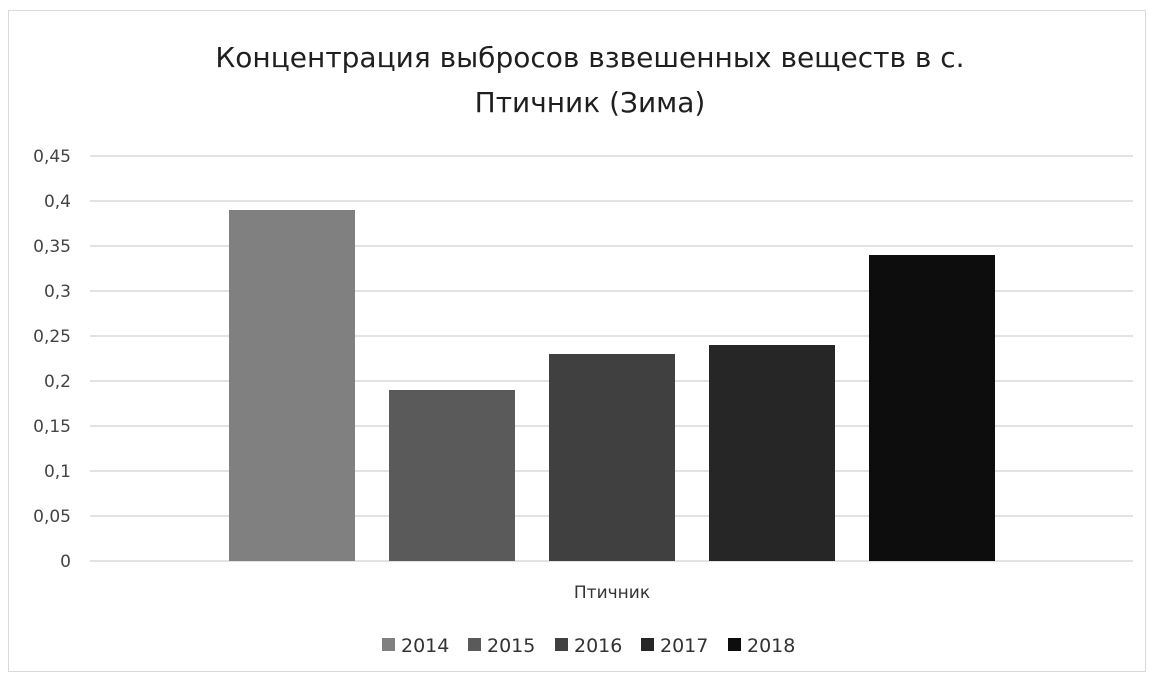  Describe the element at coordinates (52, 517) in the screenshot. I see `y-tick-label: 0,05` at that location.